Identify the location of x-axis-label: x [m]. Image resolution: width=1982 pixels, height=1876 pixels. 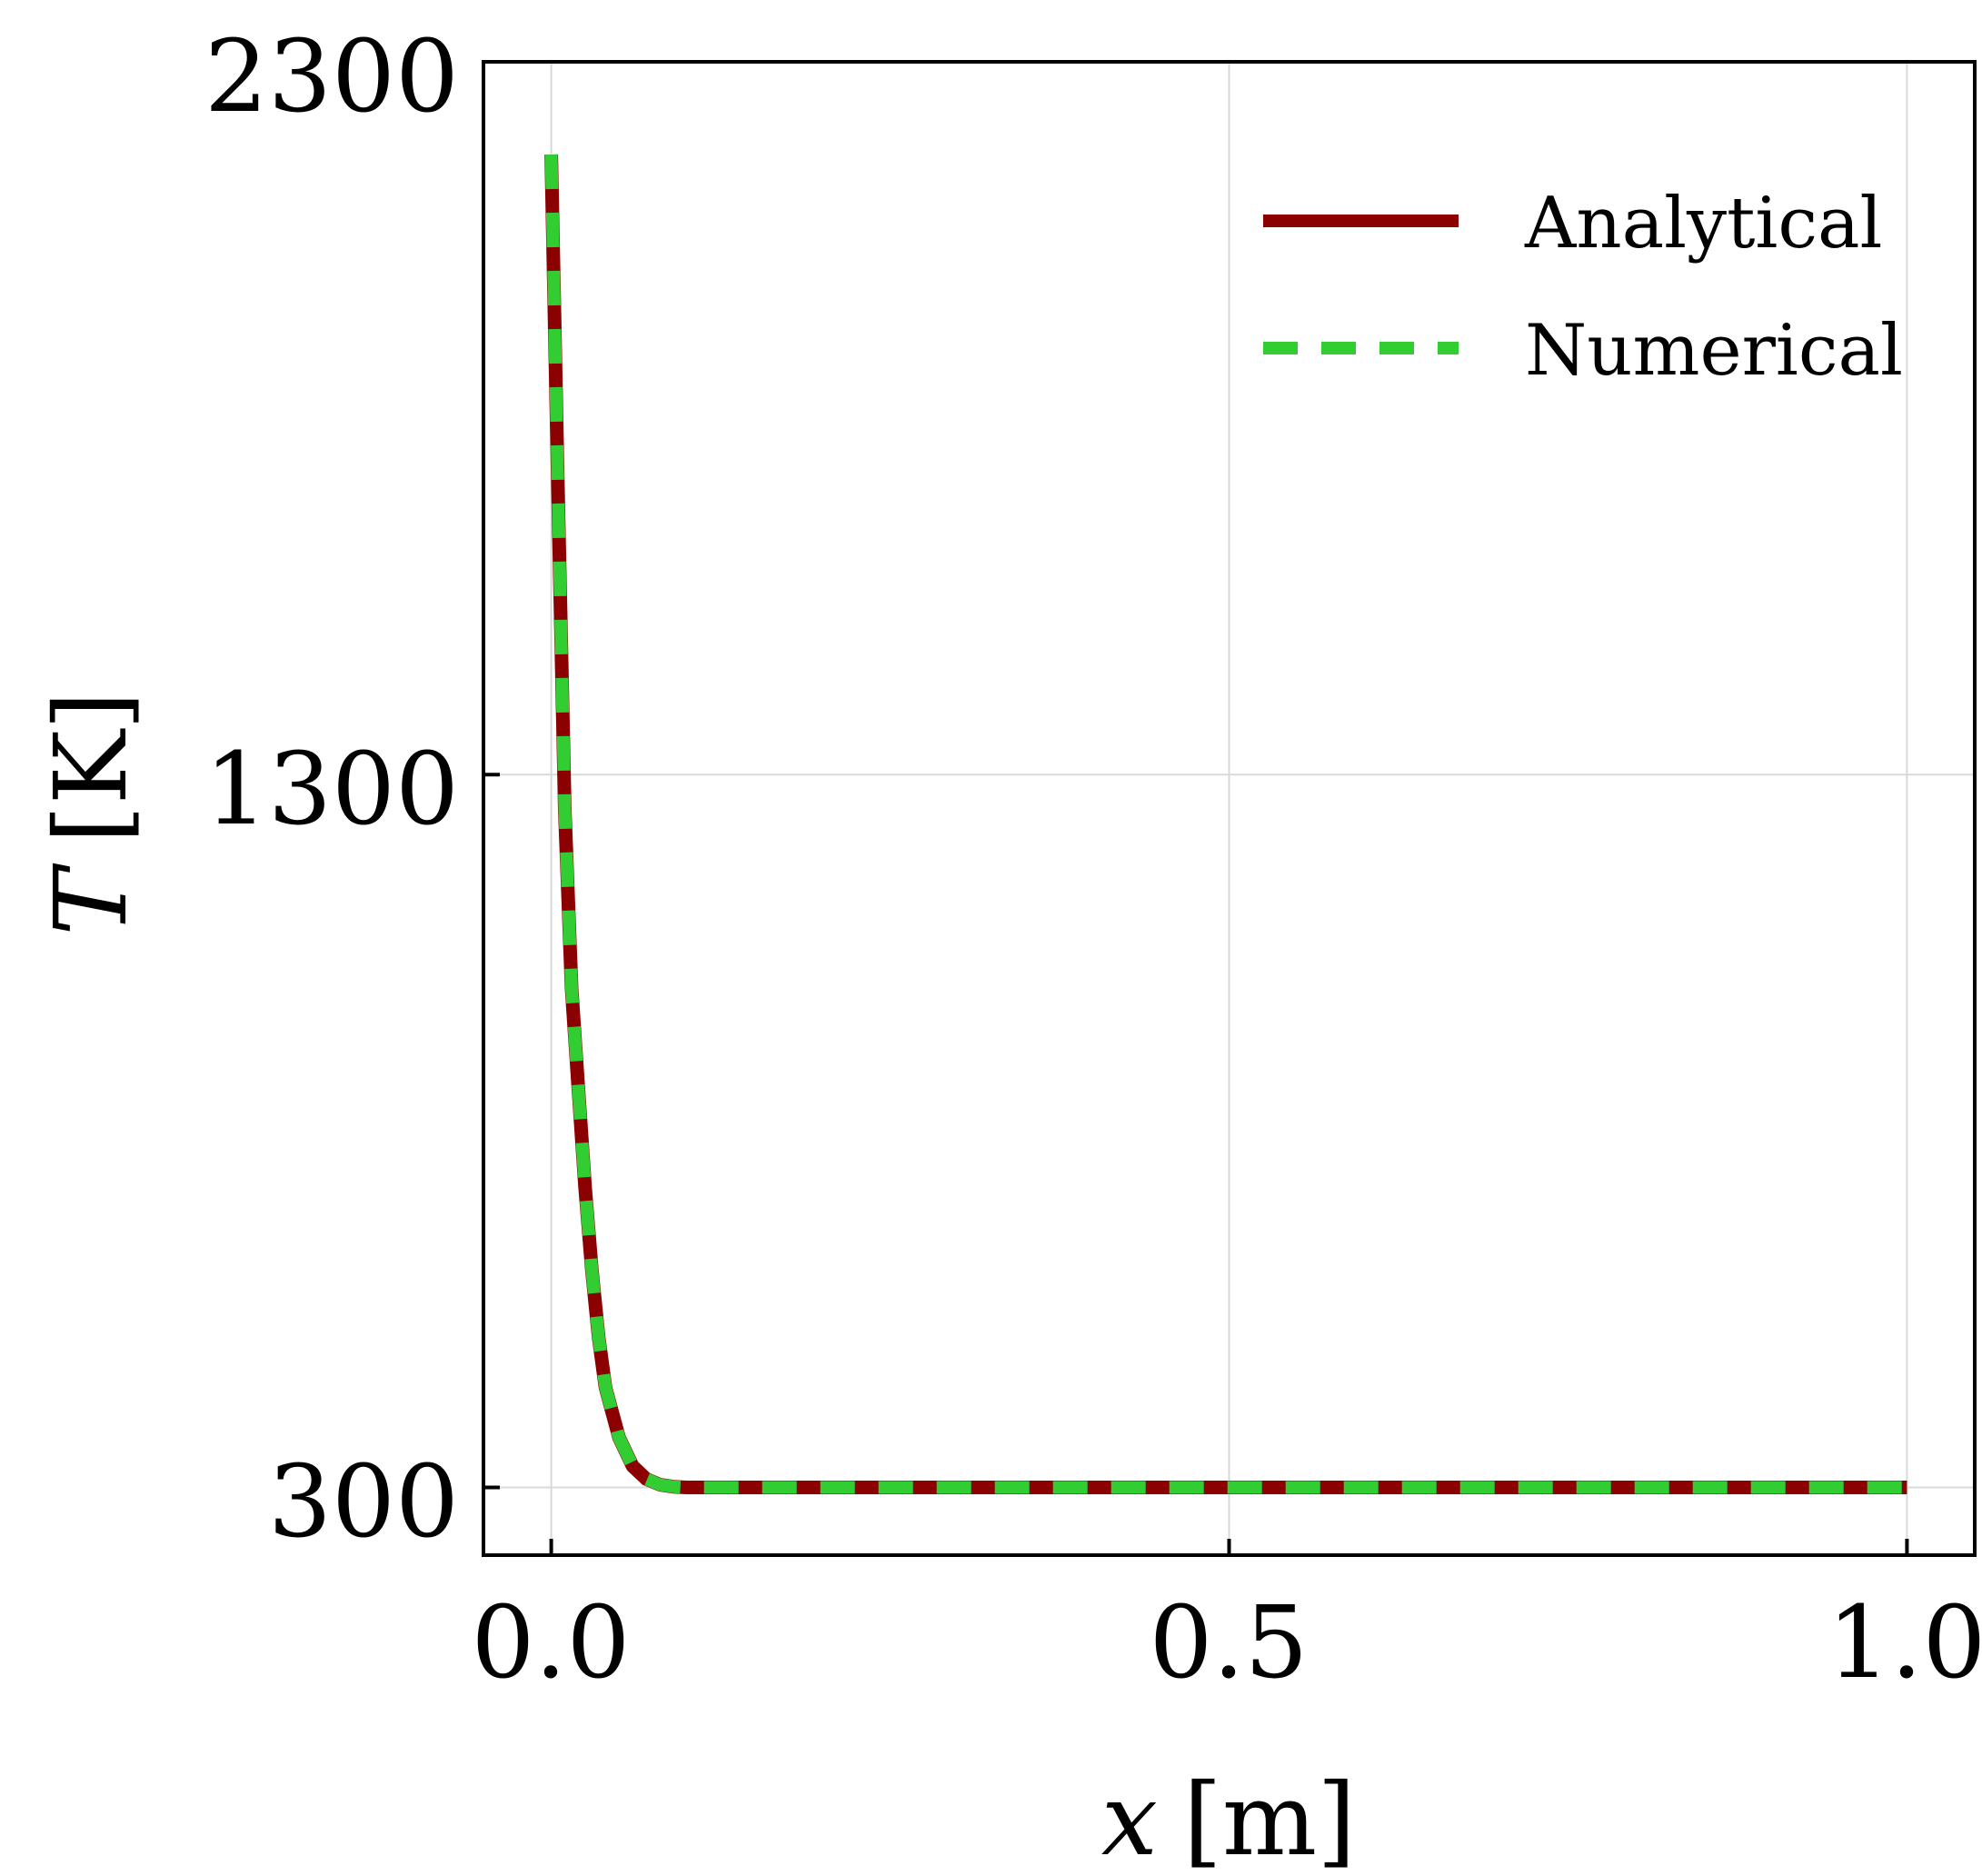
(1228, 1818).